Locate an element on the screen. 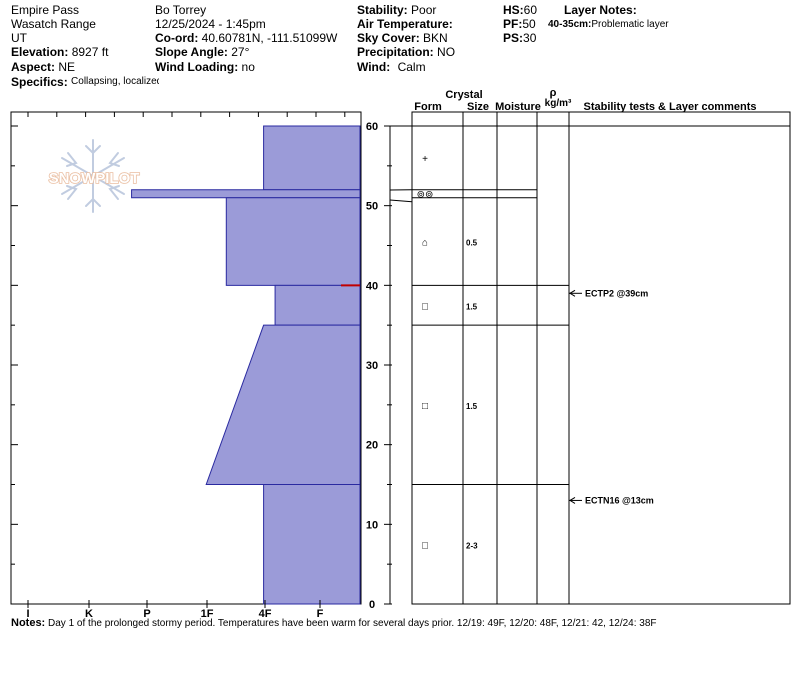 This screenshot has width=800, height=676. state: UT is located at coordinates (19, 38).